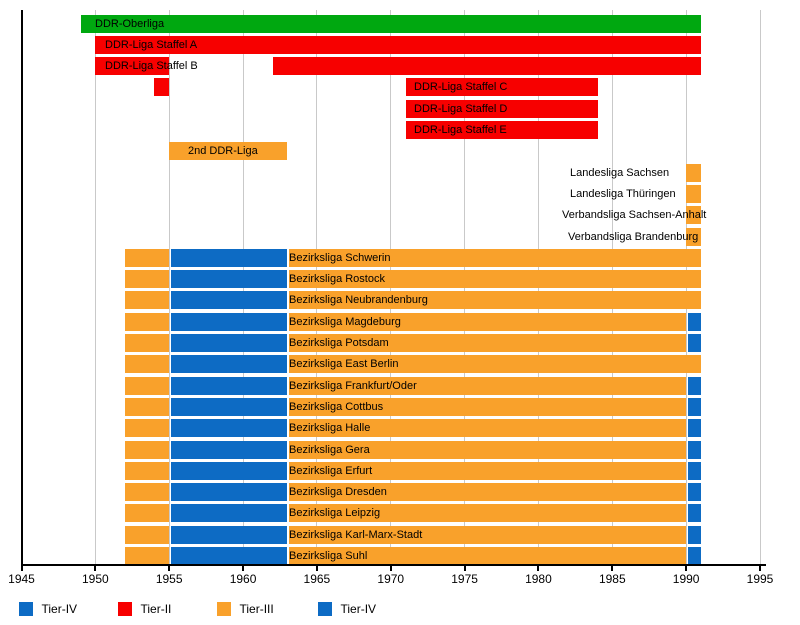 This screenshot has width=800, height=625. I want to click on gridline-1955, so click(169, 287).